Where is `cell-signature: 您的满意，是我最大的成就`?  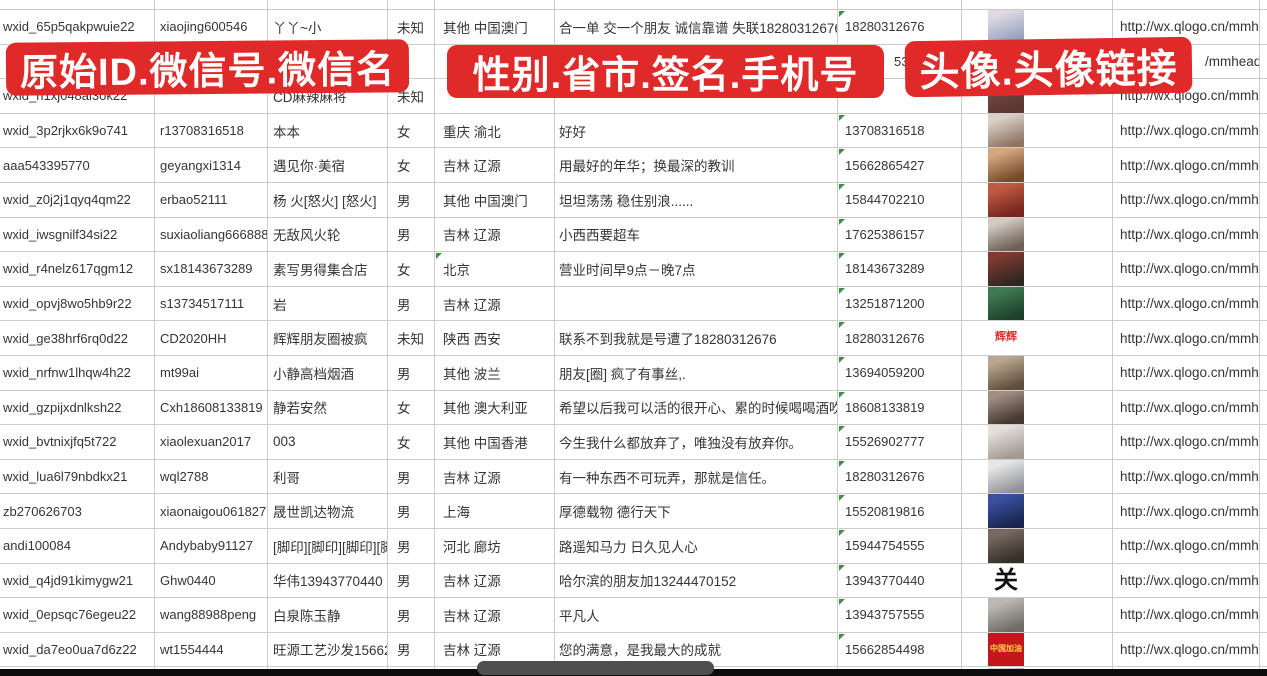 cell-signature: 您的满意，是我最大的成就 is located at coordinates (696, 649).